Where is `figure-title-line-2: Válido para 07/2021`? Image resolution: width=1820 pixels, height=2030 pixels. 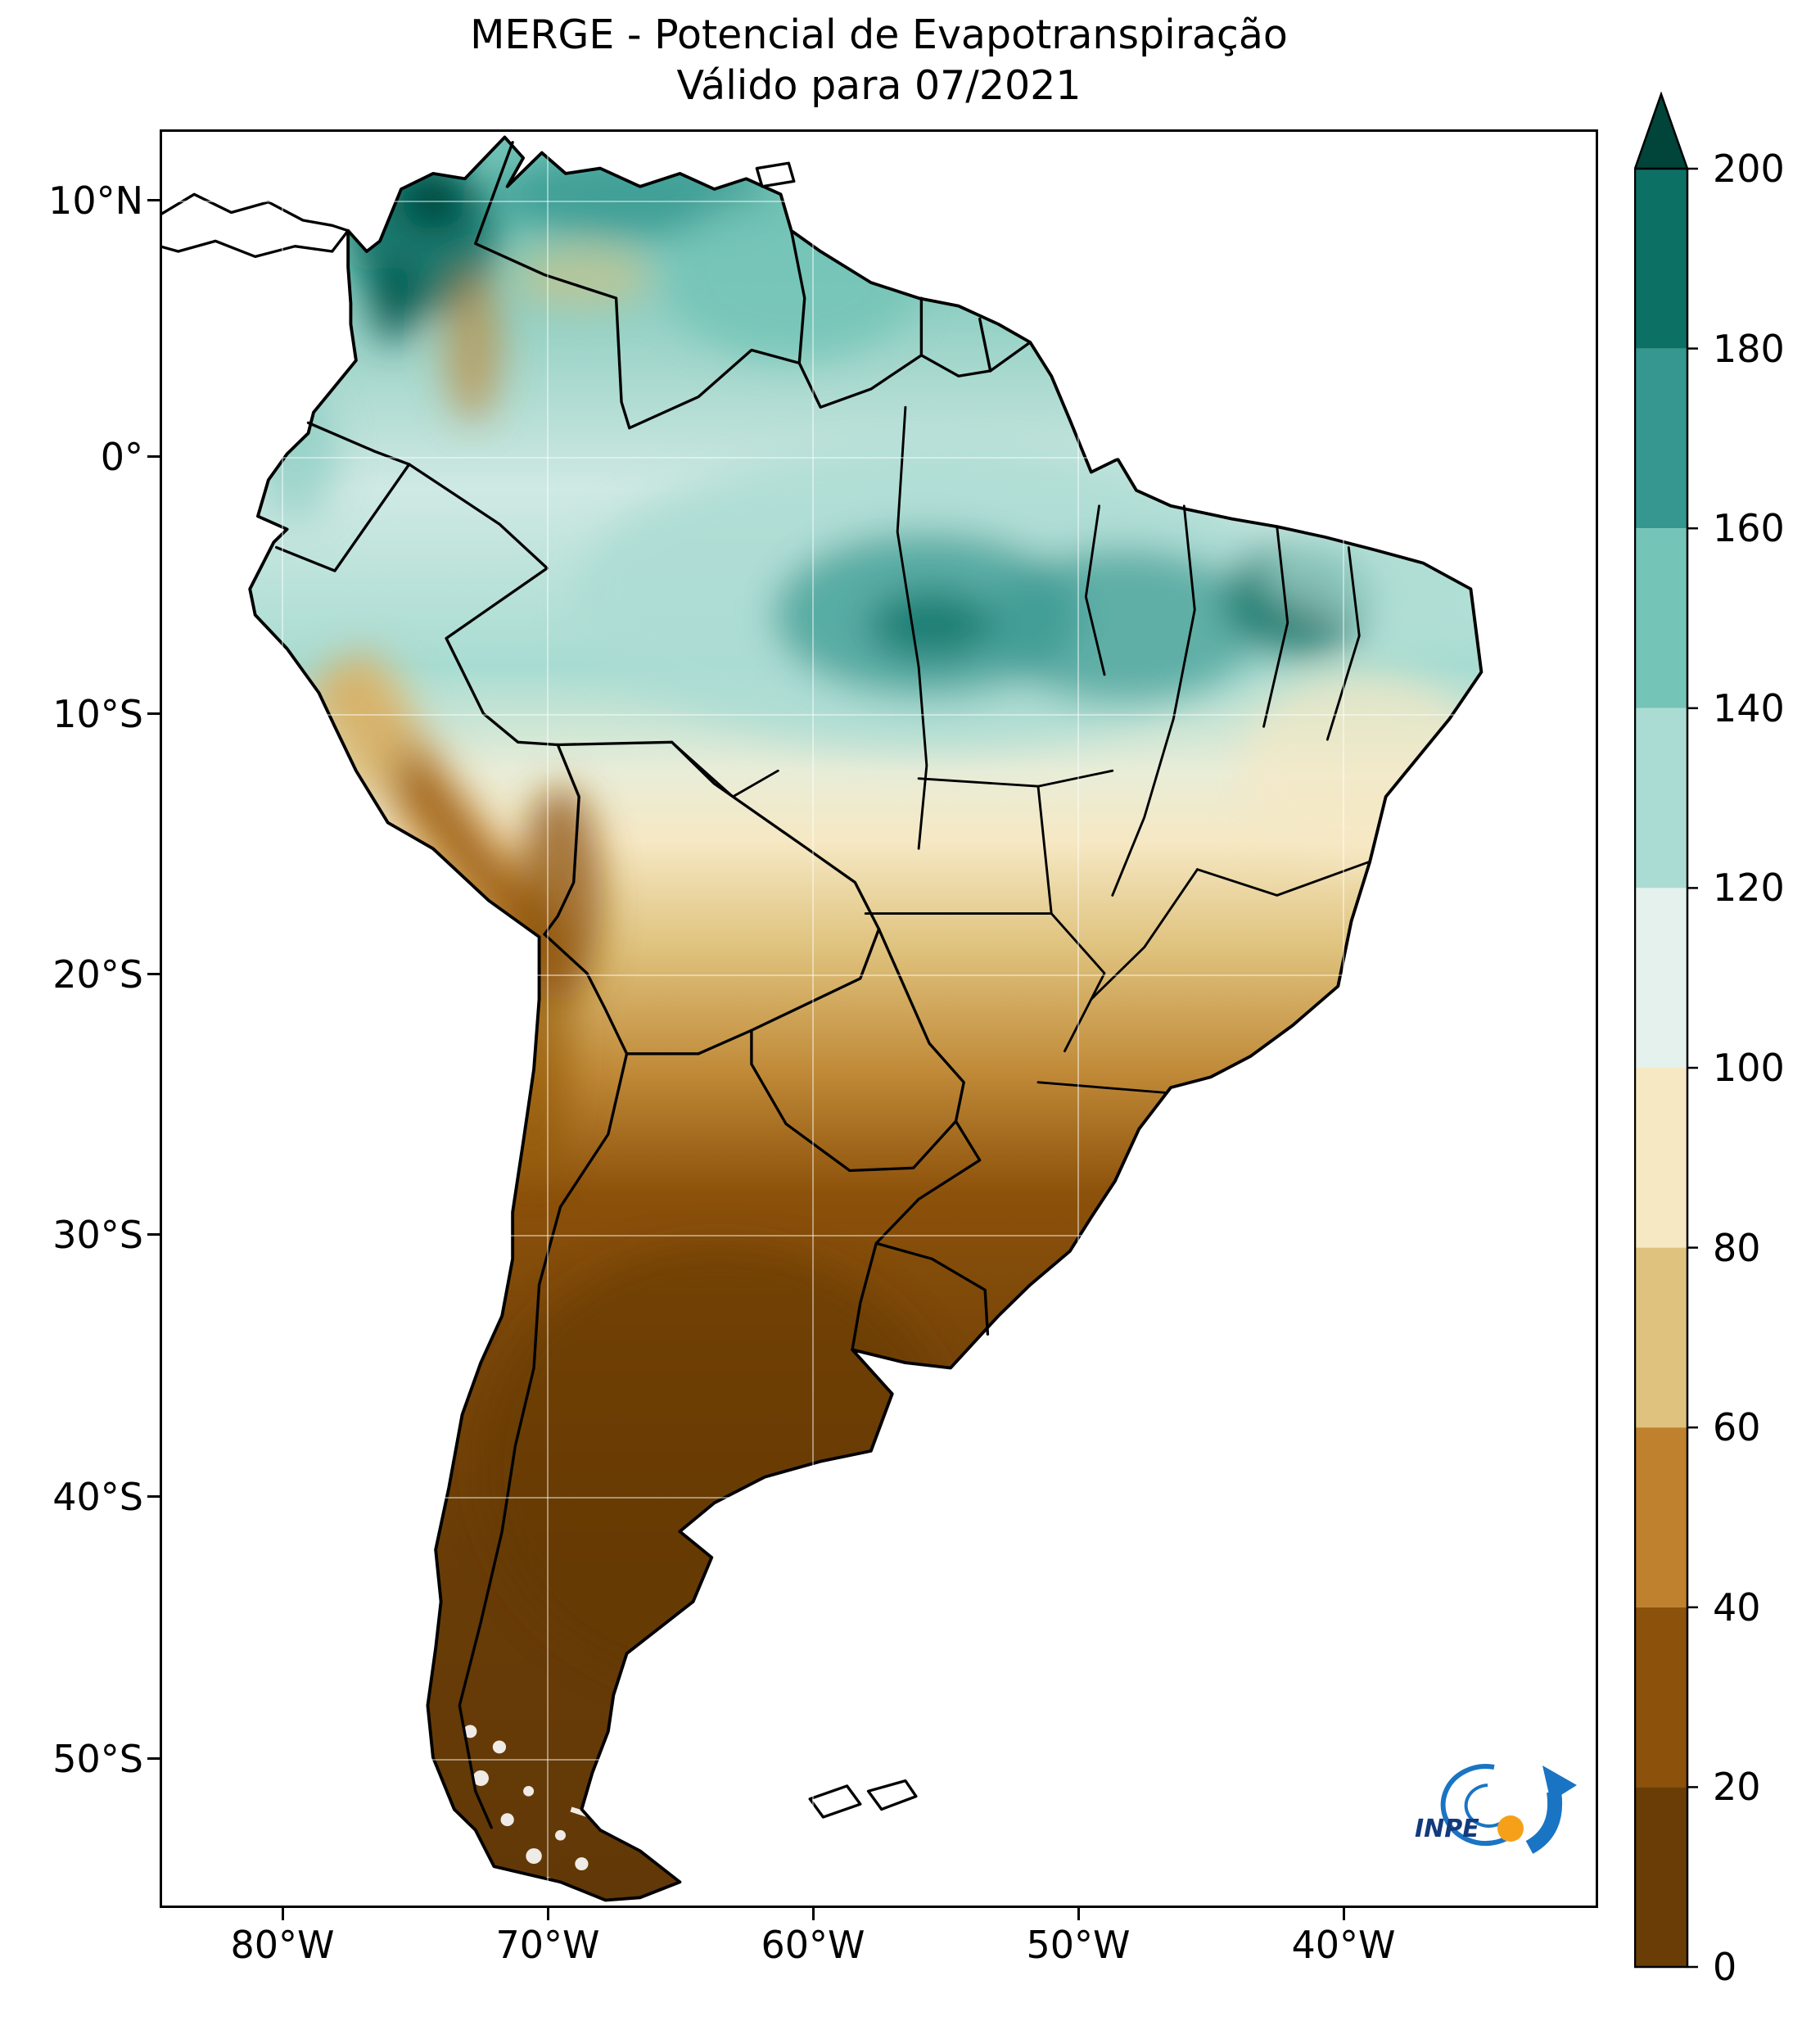 figure-title-line-2: Válido para 07/2021 is located at coordinates (879, 85).